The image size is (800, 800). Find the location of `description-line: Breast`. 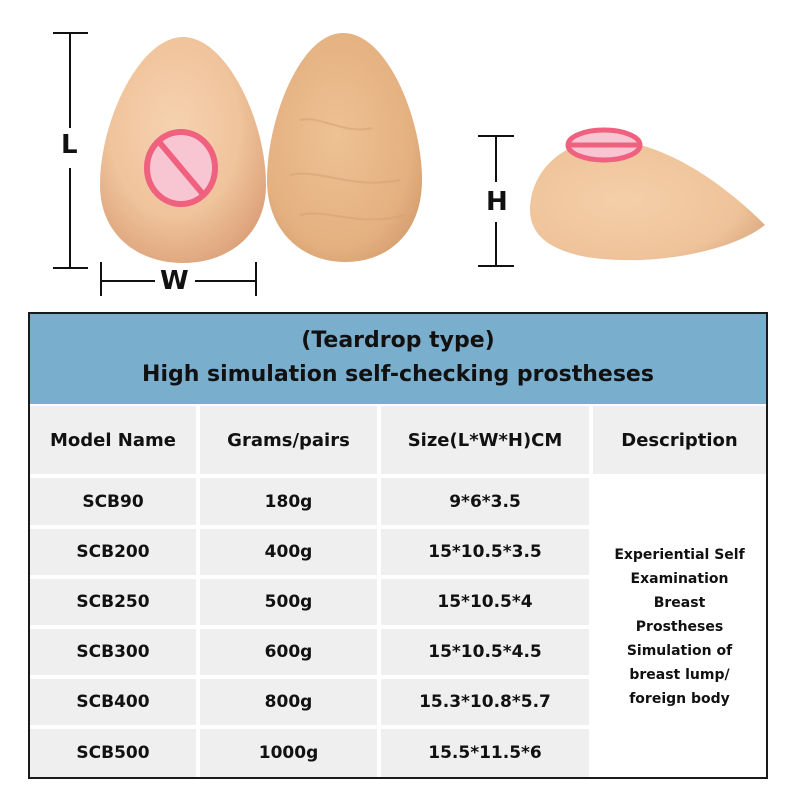

description-line: Breast is located at coordinates (679, 602).